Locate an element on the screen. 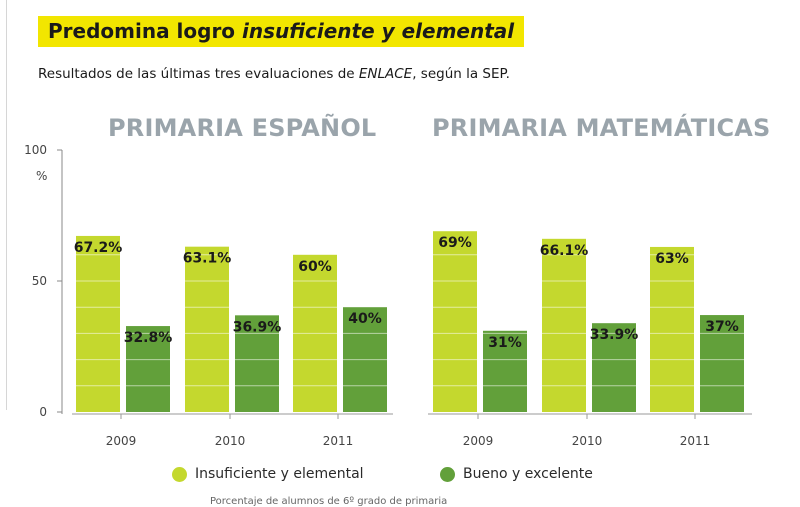 The width and height of the screenshot is (800, 507). chart-headline: Predomina logro insuficiente y elemental is located at coordinates (281, 31).